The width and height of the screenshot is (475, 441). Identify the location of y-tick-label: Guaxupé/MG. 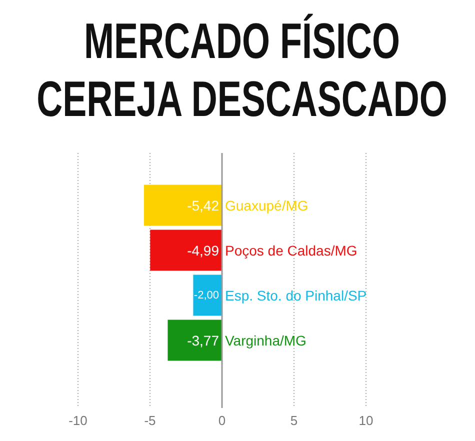
(266, 205).